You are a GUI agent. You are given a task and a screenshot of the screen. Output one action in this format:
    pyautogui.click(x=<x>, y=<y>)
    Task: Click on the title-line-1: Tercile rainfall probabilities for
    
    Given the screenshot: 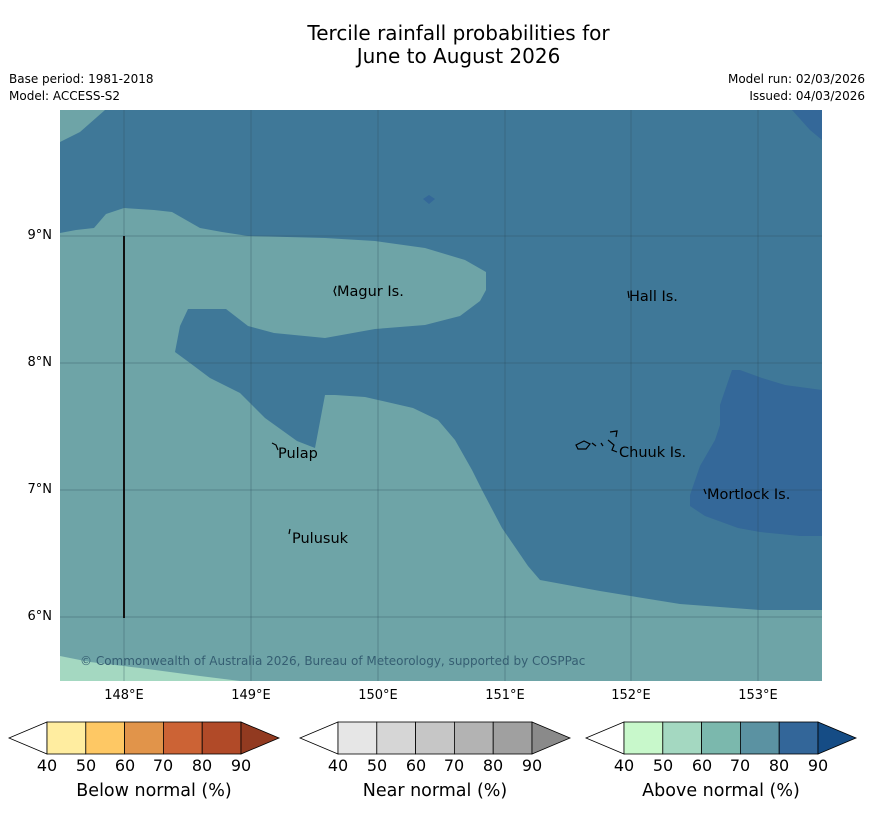 What is the action you would take?
    pyautogui.click(x=458, y=33)
    